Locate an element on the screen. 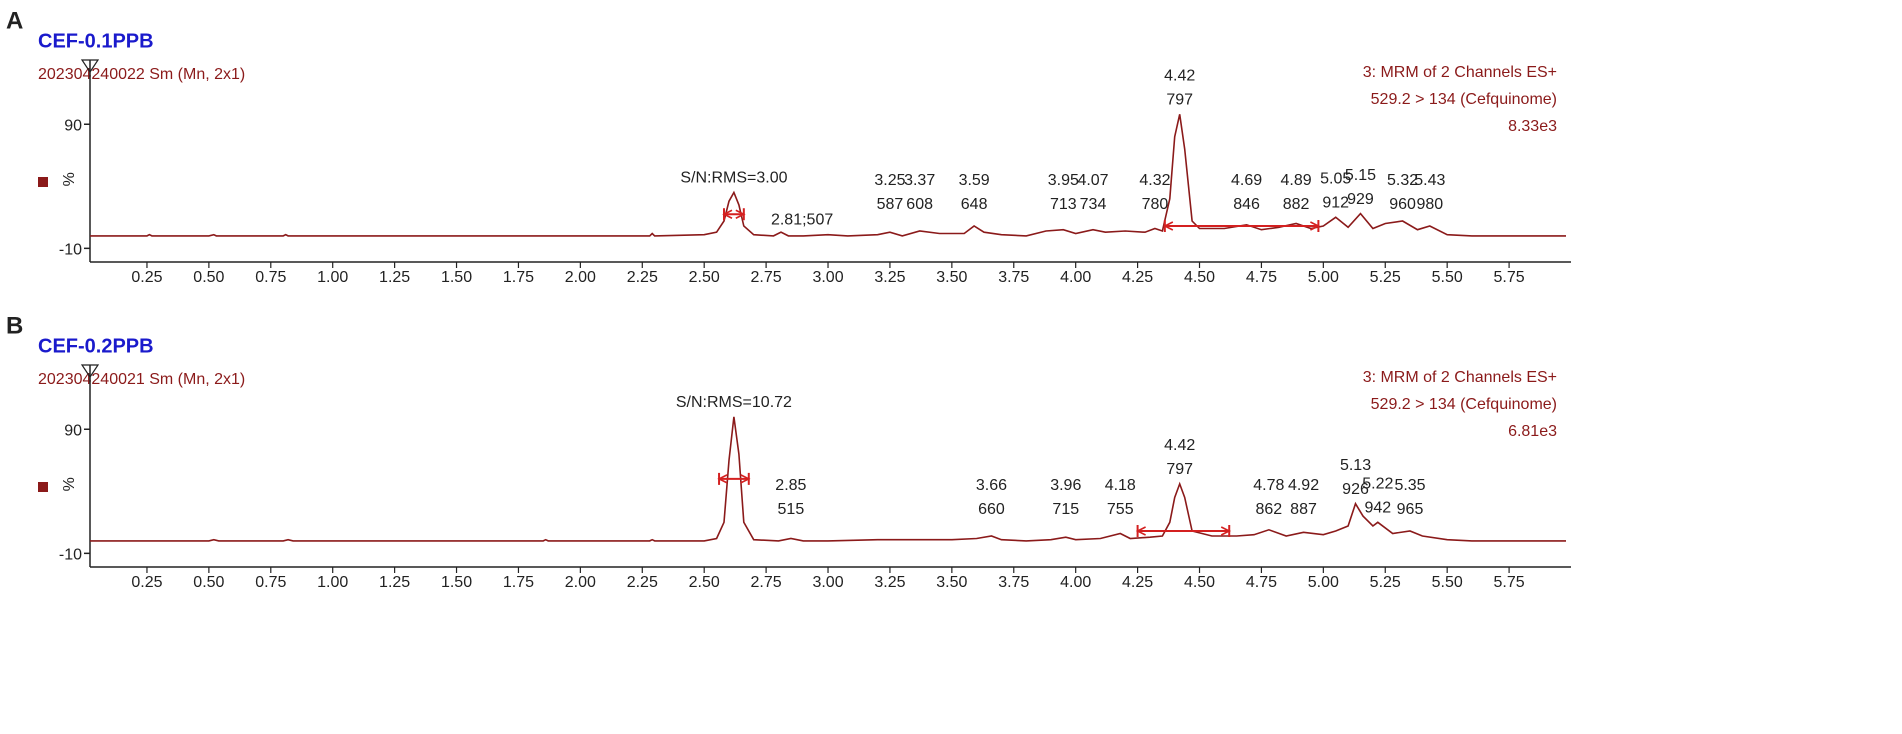  x-tick-label: 4.50 is located at coordinates (1199, 277).